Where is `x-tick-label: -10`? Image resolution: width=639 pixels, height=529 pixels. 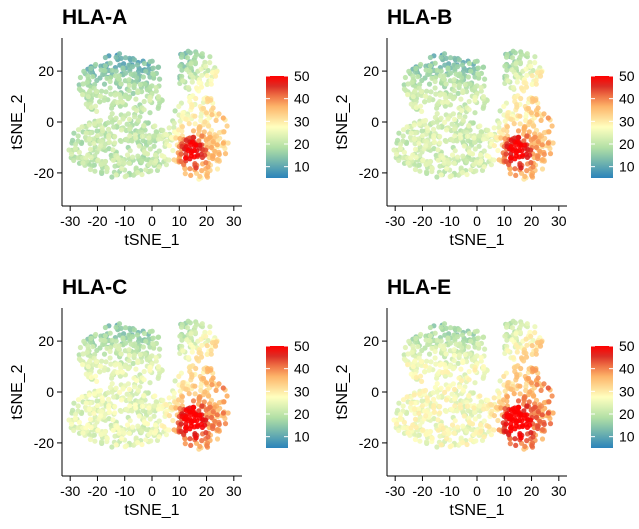
x-tick-label: -10 is located at coordinates (125, 491).